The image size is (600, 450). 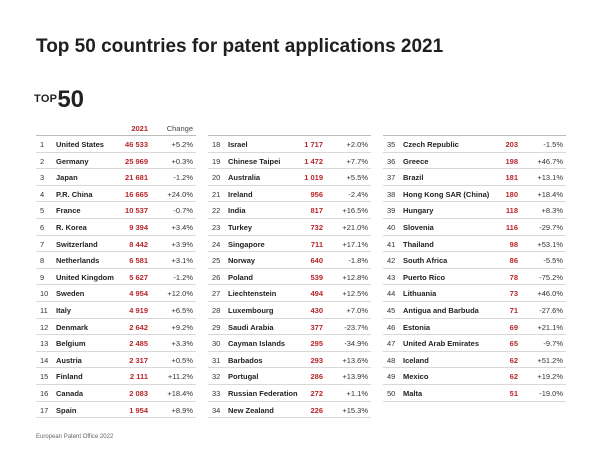 I want to click on rank-cell: 8, so click(x=42, y=261).